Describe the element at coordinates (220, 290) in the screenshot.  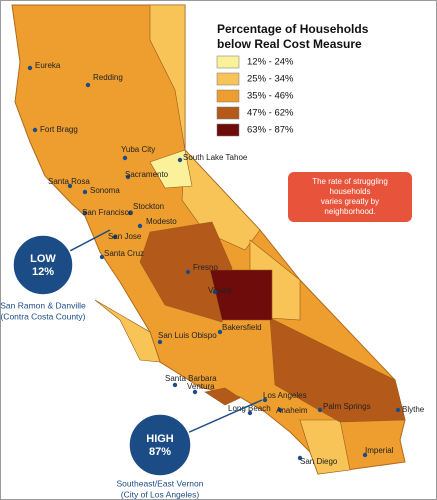
I see `city-label: Visalia` at that location.